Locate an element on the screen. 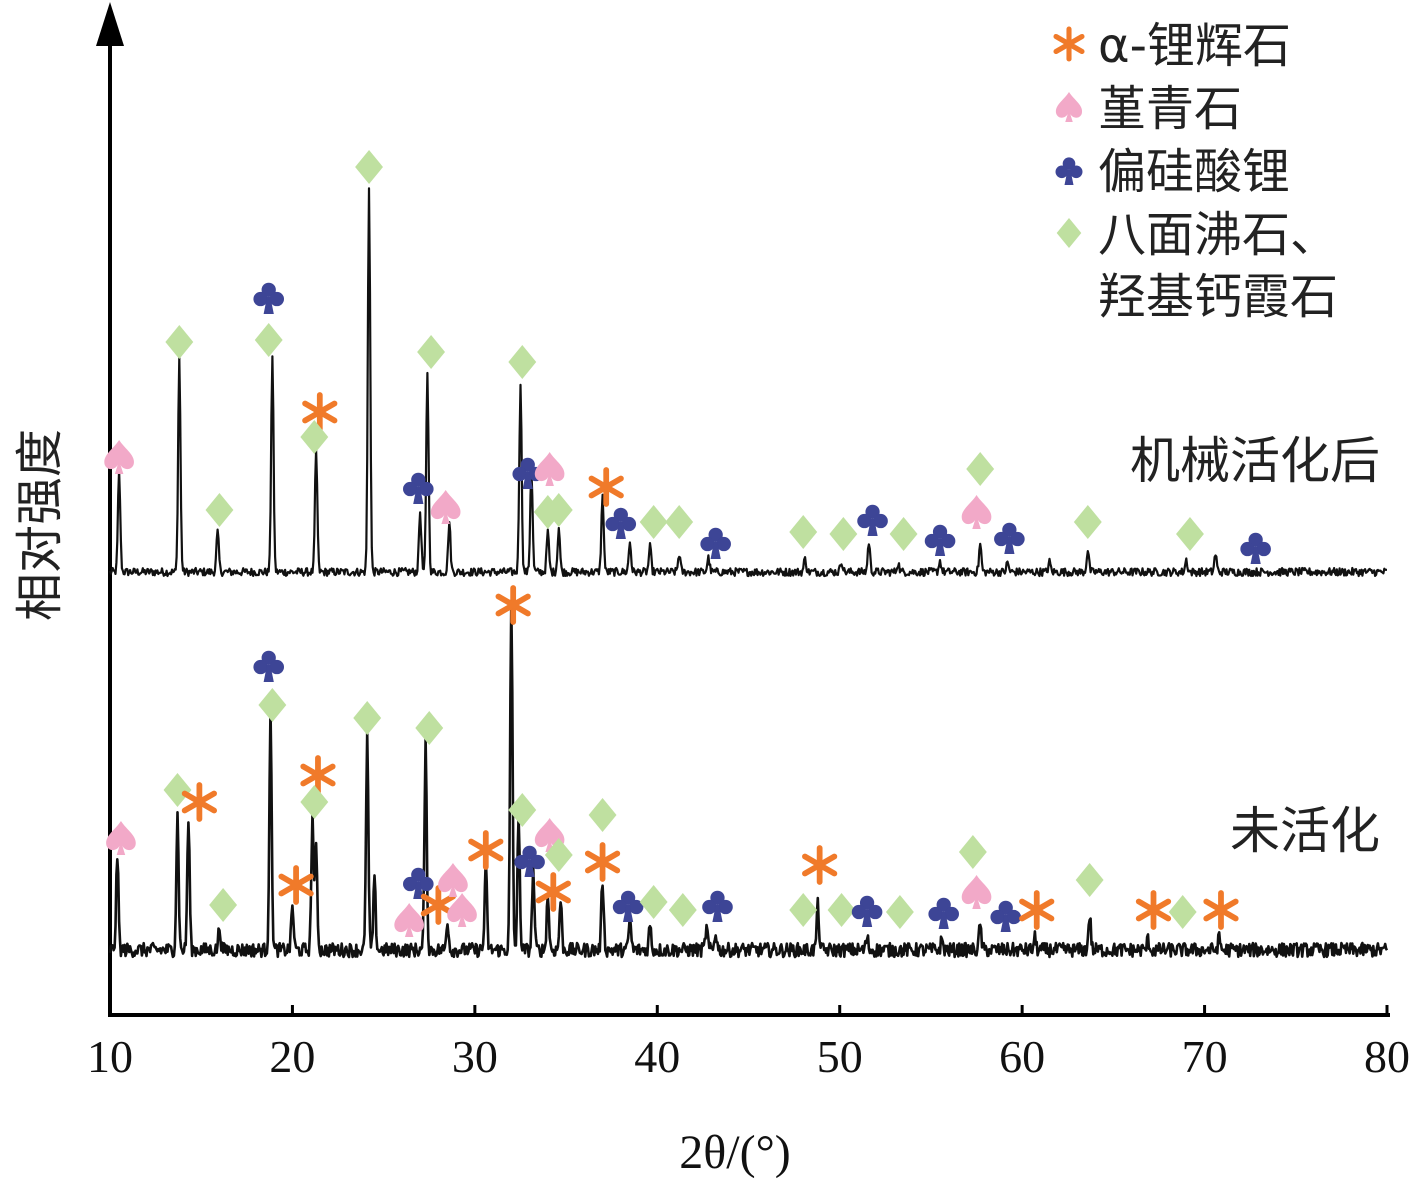 This screenshot has width=1417, height=1181. legend-label: 堇青石 is located at coordinates (1170, 109).